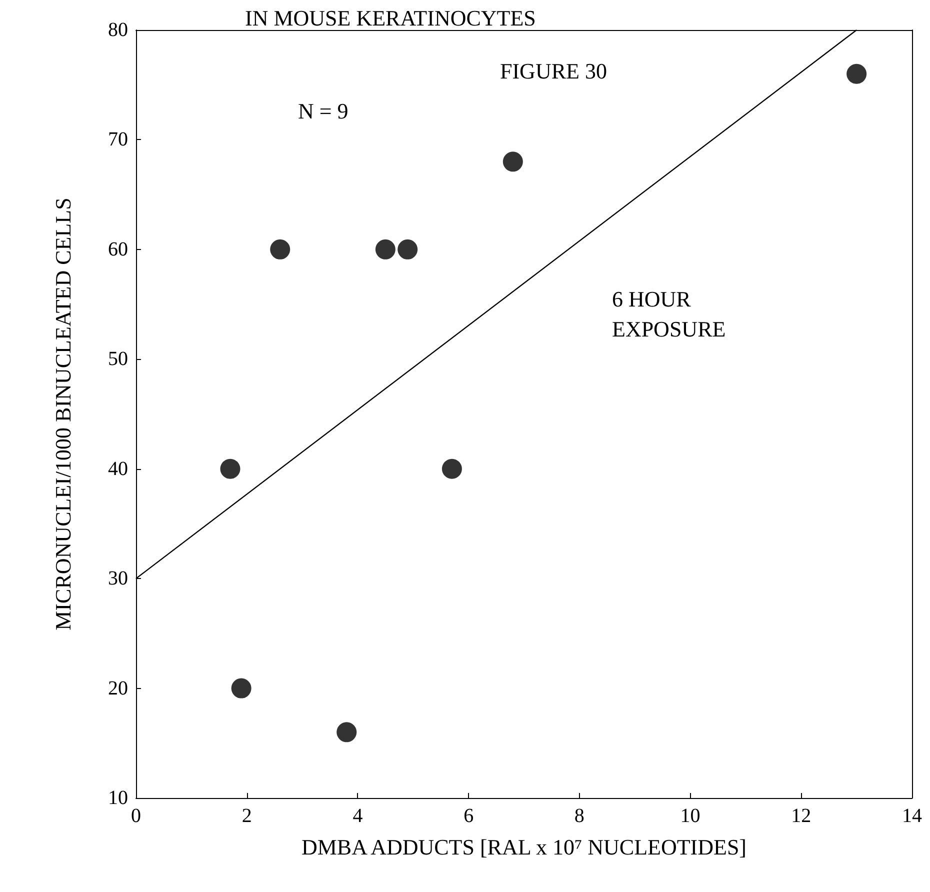 This screenshot has height=892, width=930. Describe the element at coordinates (669, 314) in the screenshot. I see `annotation: 6 HOUR EXPOSURE` at that location.